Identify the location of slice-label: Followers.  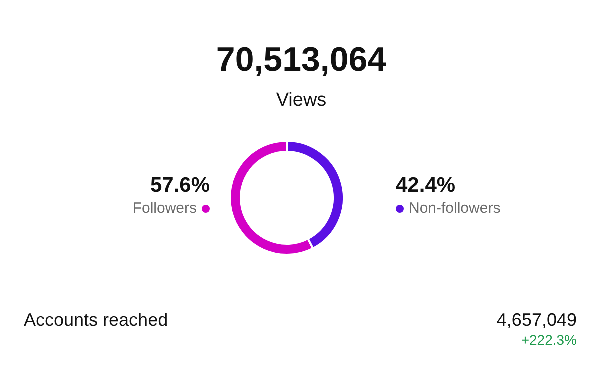
(164, 208).